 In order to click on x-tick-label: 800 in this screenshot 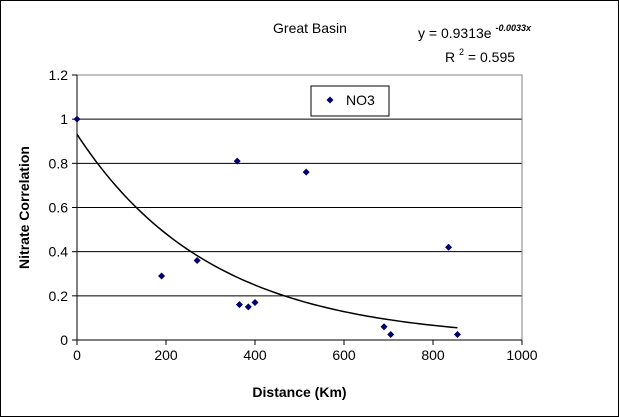, I will do `click(433, 355)`.